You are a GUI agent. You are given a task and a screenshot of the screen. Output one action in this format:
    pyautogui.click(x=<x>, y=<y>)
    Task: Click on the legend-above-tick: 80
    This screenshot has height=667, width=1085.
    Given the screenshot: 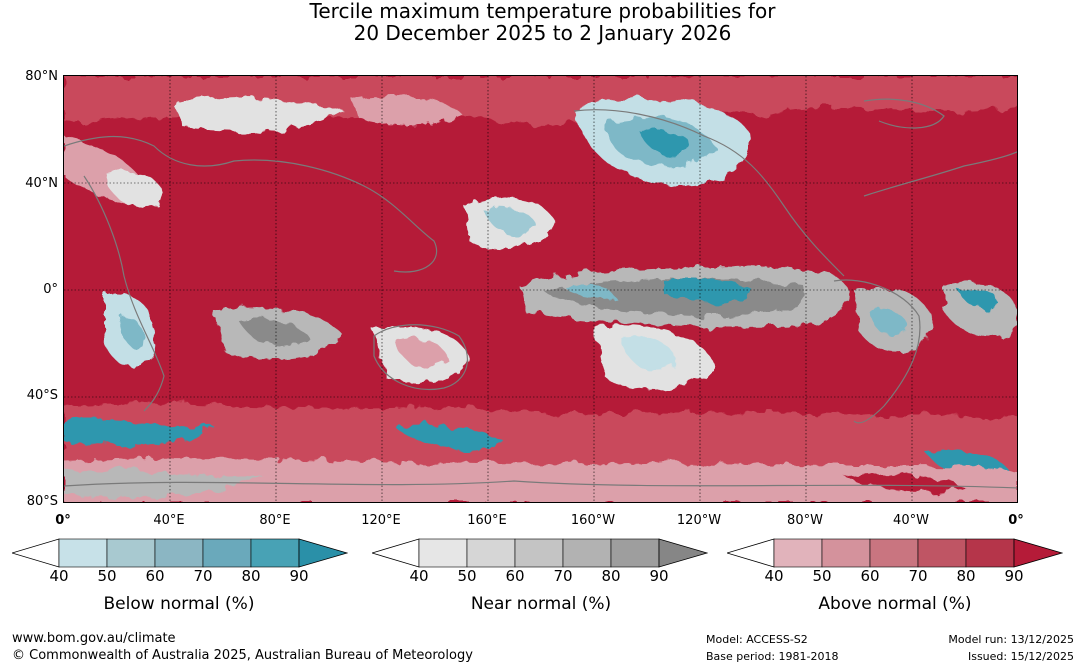 What is the action you would take?
    pyautogui.click(x=966, y=576)
    